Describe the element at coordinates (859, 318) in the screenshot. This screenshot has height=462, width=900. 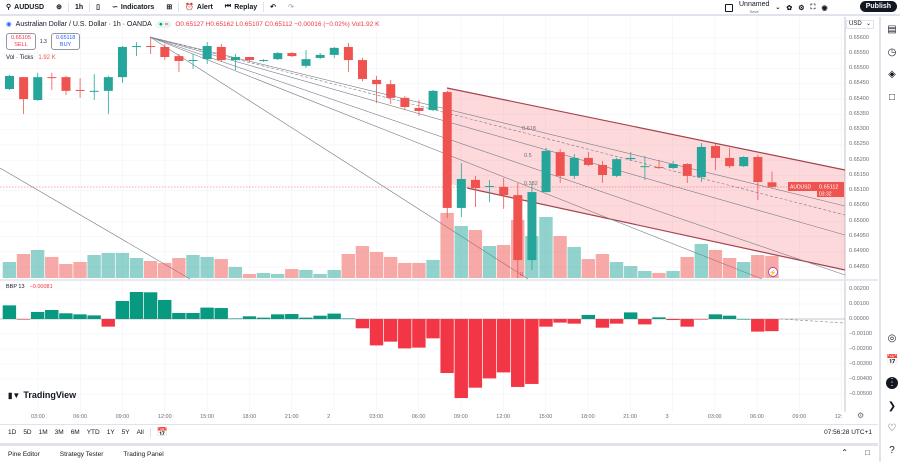
I see `bbp-axis-label: 0.00000` at that location.